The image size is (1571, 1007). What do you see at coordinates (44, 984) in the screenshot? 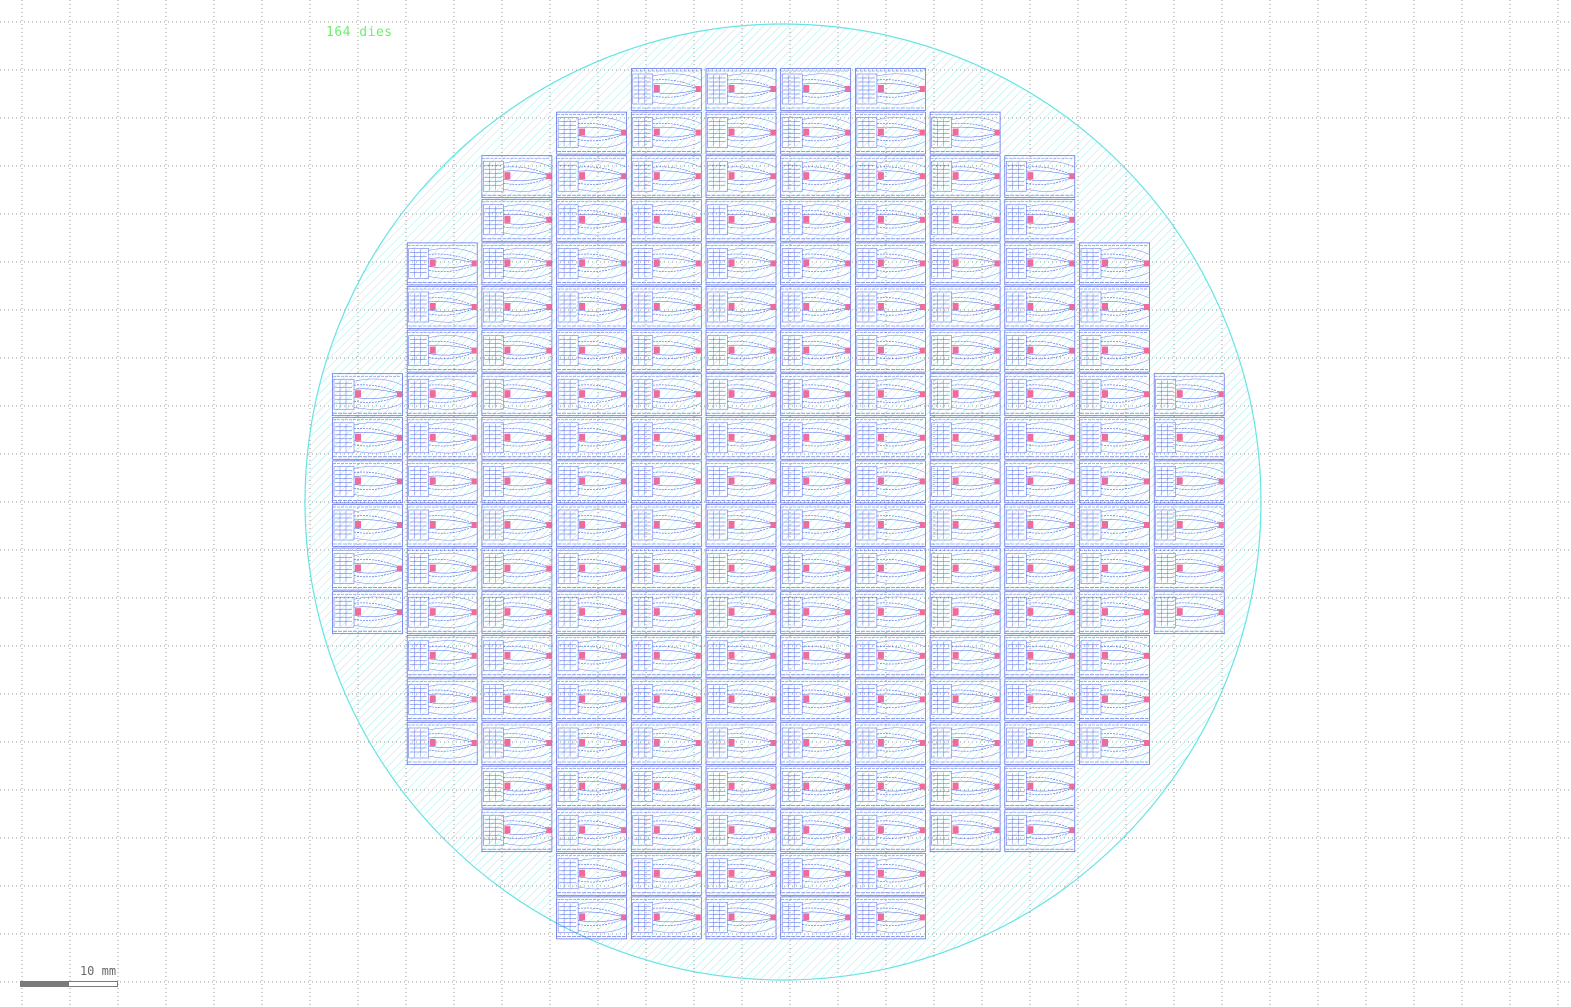
I see `scale-bar-solid-segment` at bounding box center [44, 984].